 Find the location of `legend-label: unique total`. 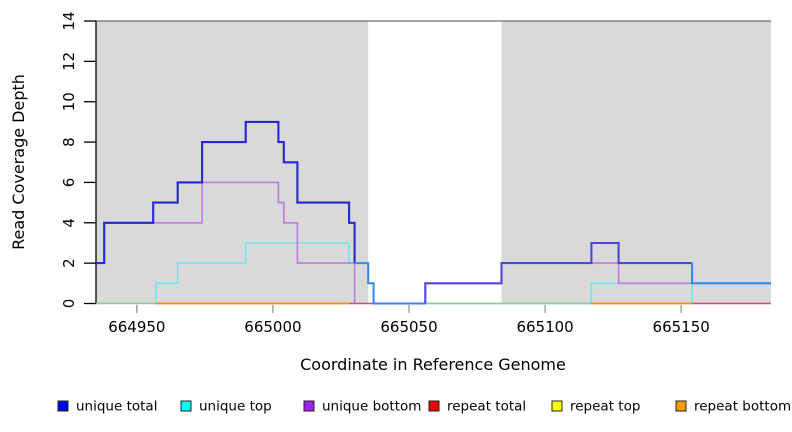

legend-label: unique total is located at coordinates (116, 407).